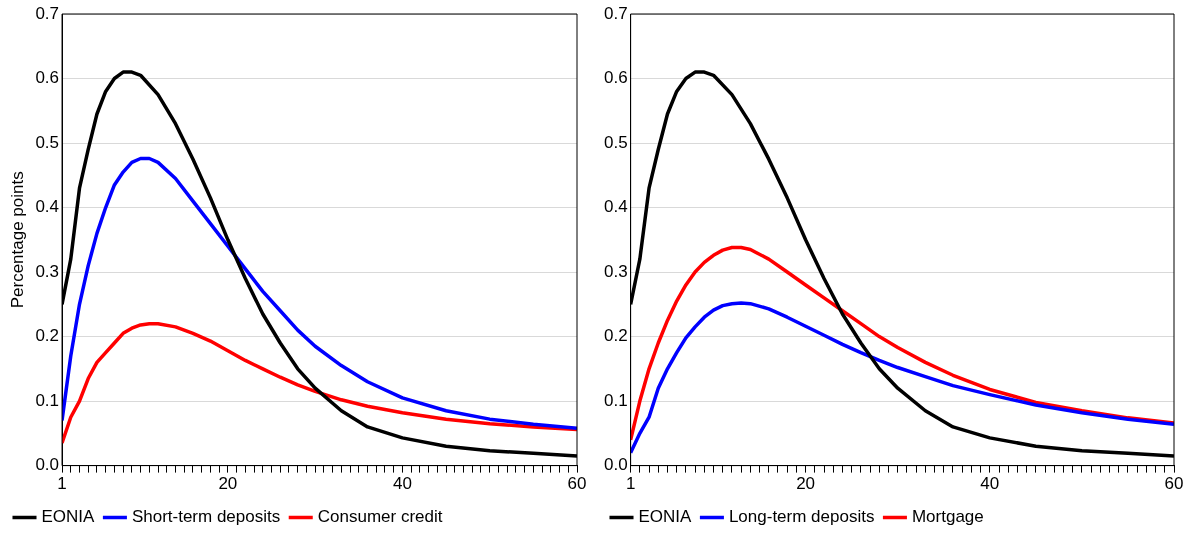  I want to click on y-axis-title: Percentage points, so click(17, 240).